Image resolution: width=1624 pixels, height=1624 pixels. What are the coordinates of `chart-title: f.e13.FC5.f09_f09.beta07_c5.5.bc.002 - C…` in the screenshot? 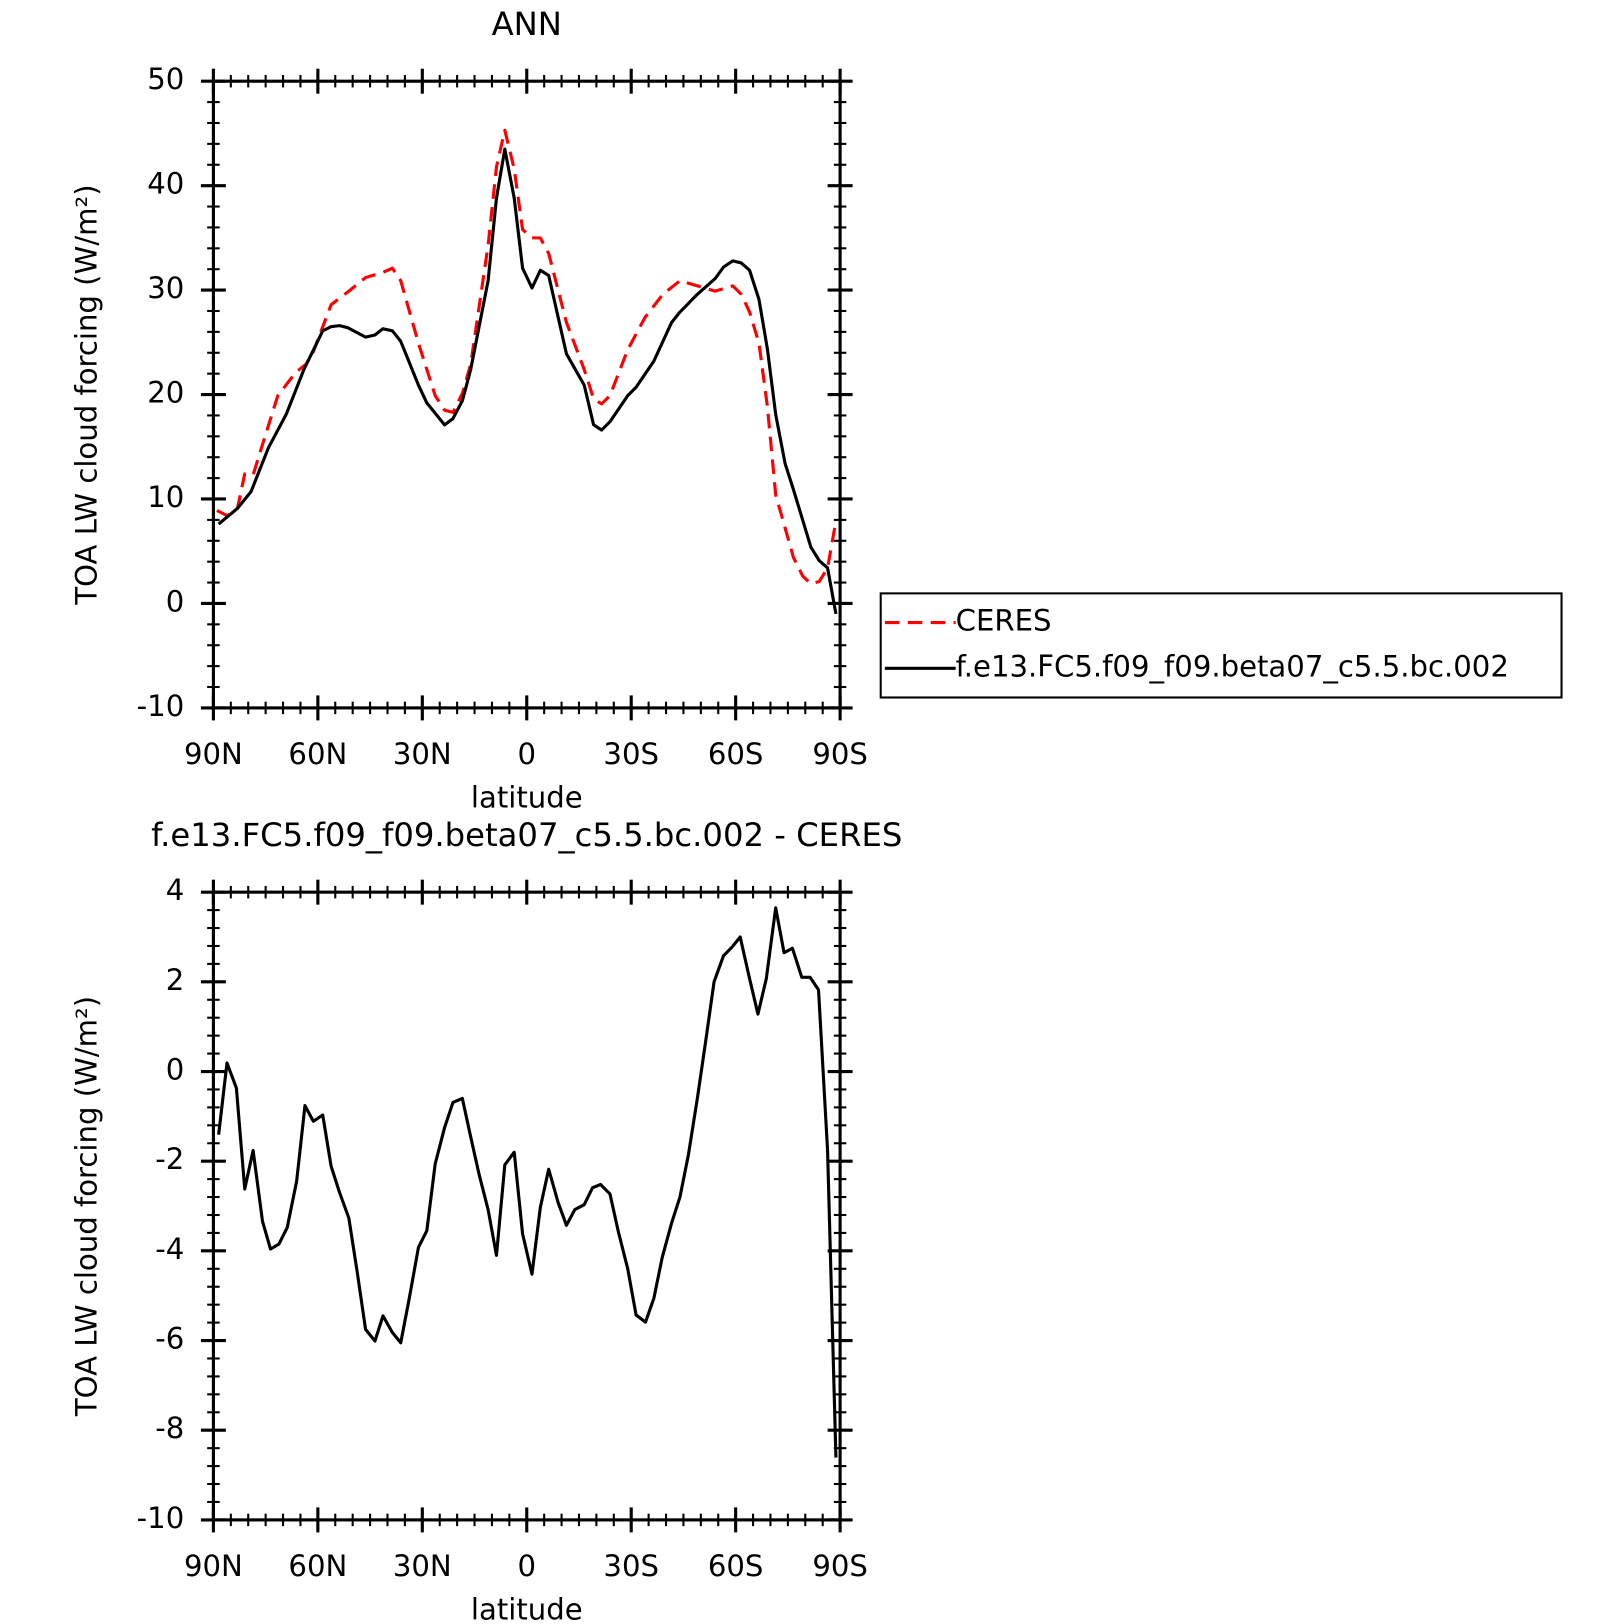 It's located at (526, 835).